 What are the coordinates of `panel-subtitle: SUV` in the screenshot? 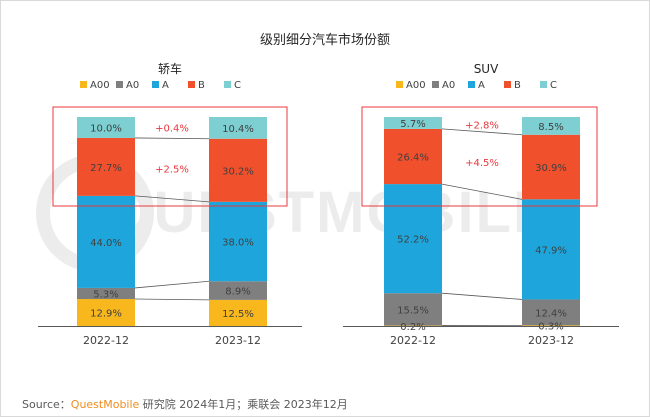 It's located at (486, 69).